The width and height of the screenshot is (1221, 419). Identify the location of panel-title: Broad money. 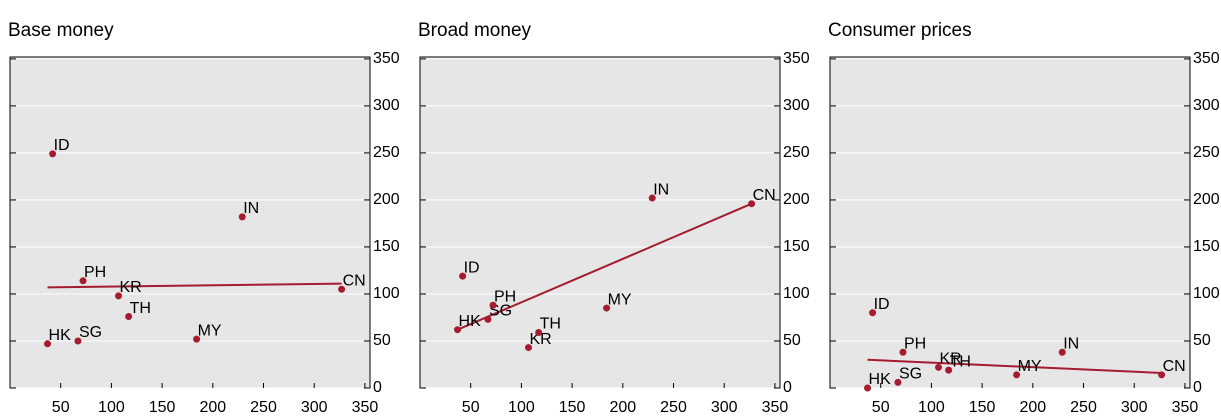
(475, 30).